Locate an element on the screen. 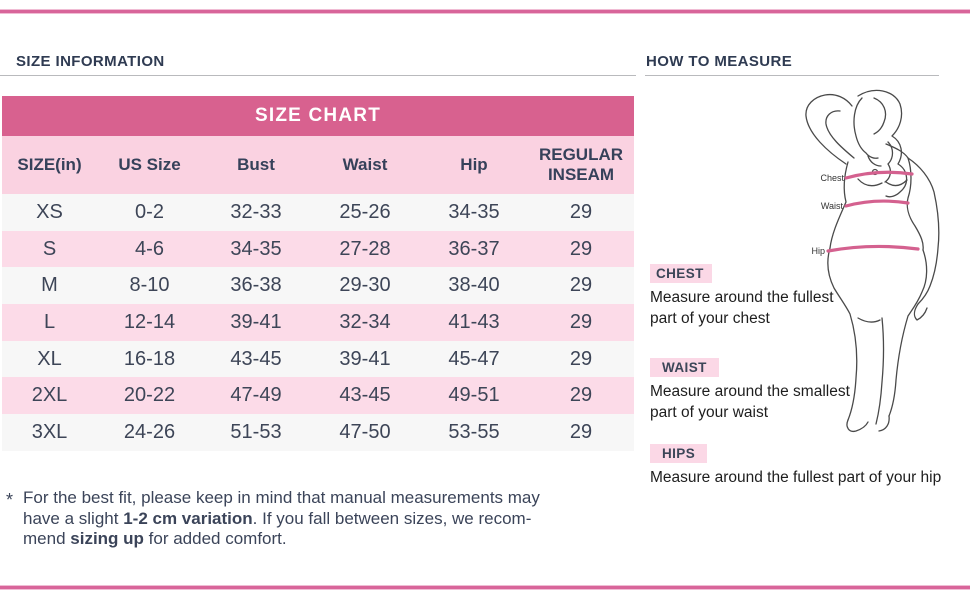 The width and height of the screenshot is (970, 600). table-cell: 3XL is located at coordinates (49, 431).